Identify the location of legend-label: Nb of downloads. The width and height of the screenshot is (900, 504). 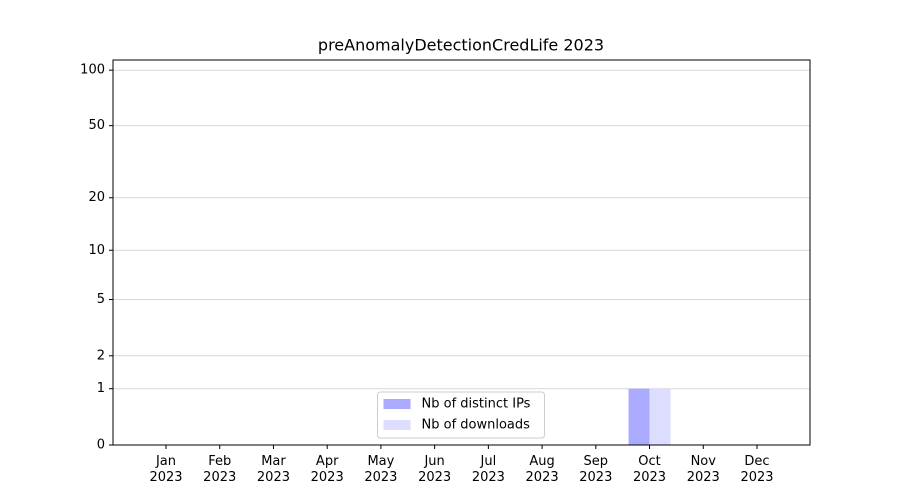
(476, 425).